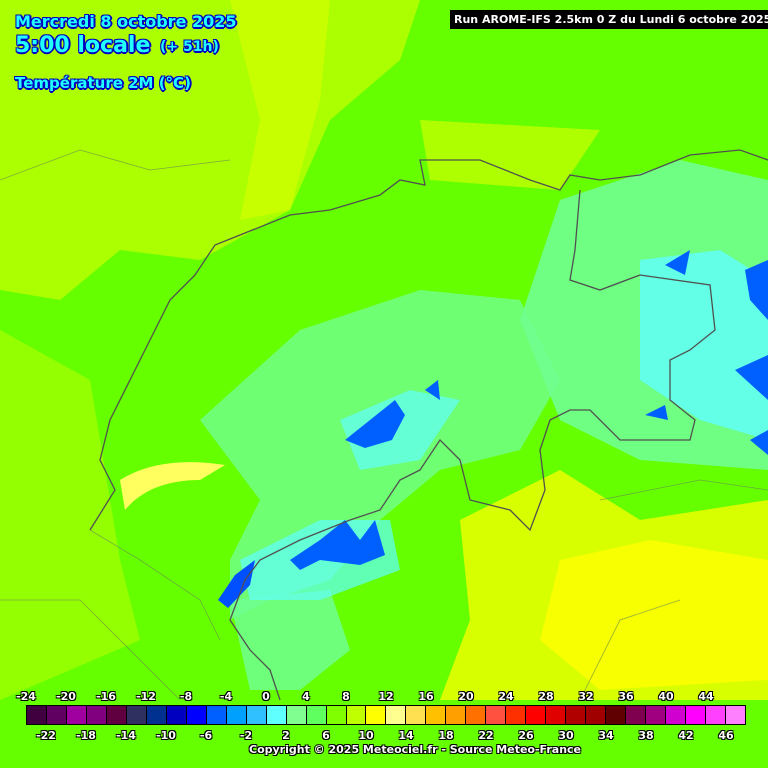  I want to click on scale-label: 32, so click(586, 696).